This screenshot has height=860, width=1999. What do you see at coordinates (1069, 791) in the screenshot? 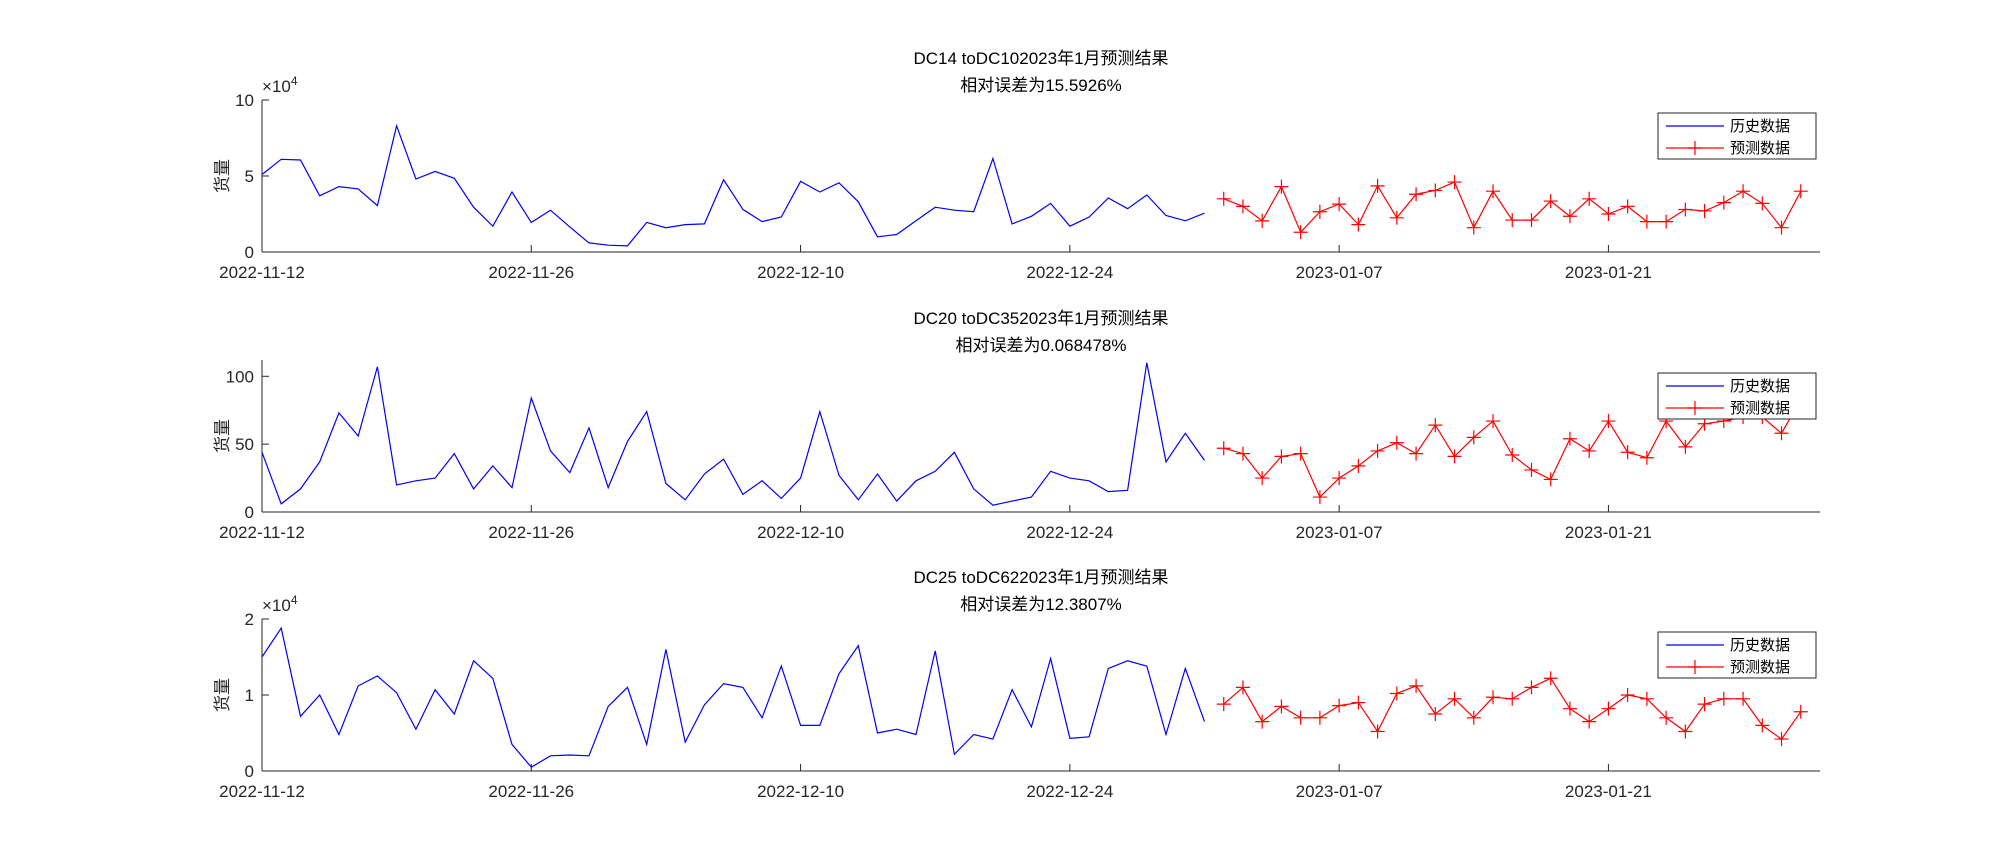
I see `x-tick-label: 2022-12-24` at bounding box center [1069, 791].